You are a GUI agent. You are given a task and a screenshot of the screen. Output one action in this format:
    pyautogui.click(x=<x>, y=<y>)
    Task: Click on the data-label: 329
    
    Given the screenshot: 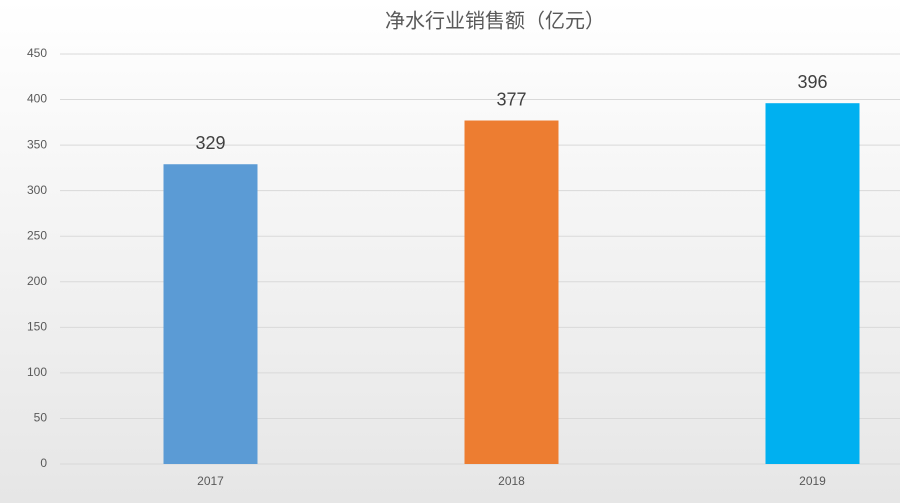 What is the action you would take?
    pyautogui.click(x=210, y=143)
    